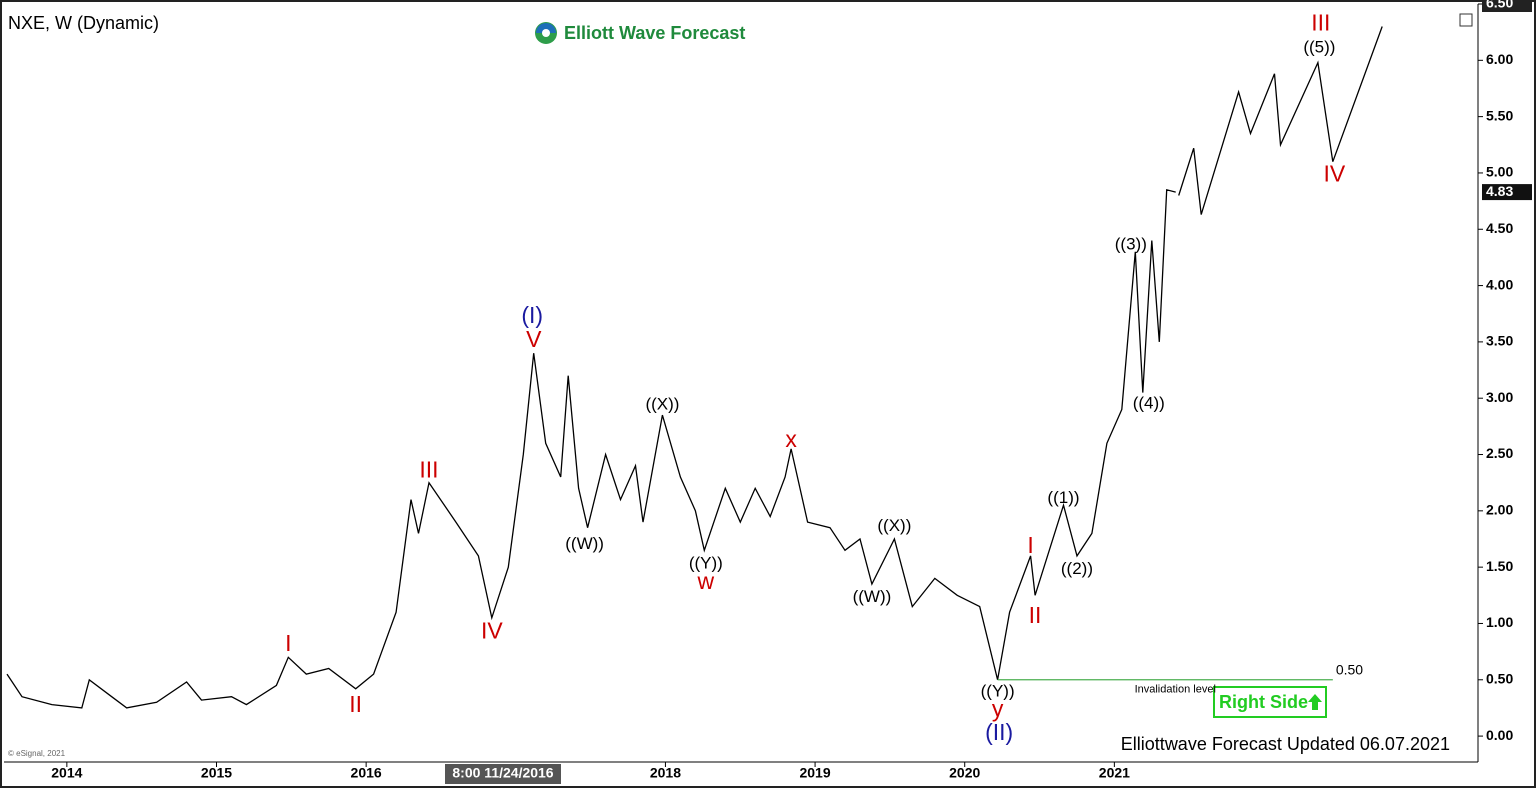 The image size is (1536, 788). What do you see at coordinates (66, 773) in the screenshot?
I see `x-tick-label: 2014` at bounding box center [66, 773].